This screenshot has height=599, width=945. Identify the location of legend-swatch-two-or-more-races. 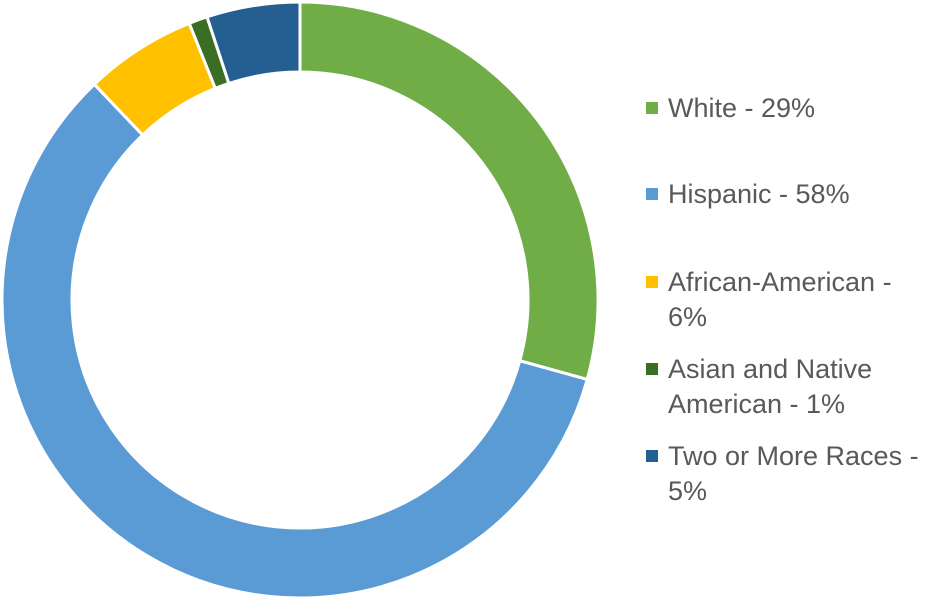
(652, 456).